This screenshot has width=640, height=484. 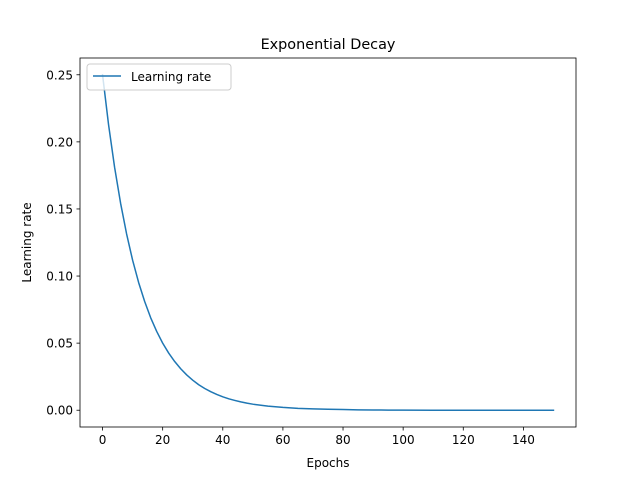 I want to click on chart-title: Exponential Decay, so click(x=328, y=45).